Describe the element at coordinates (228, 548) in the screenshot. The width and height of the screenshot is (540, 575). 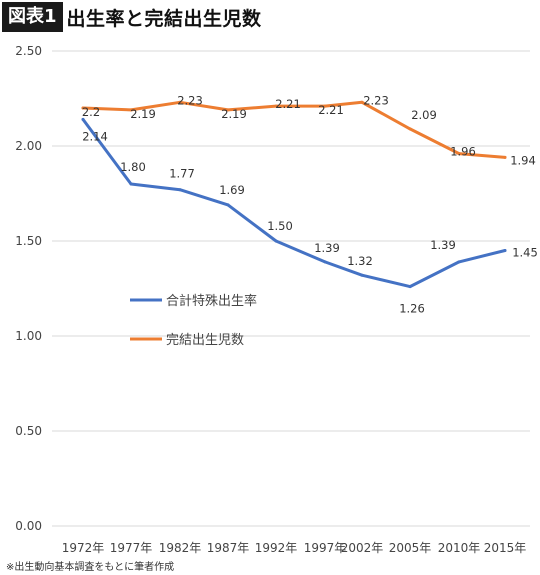
I see `x-tick-label: 1987年` at that location.